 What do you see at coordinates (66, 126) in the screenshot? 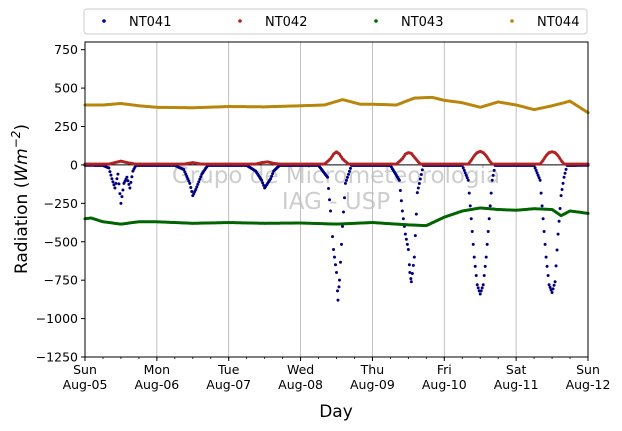
I see `y-tick-label: 250` at bounding box center [66, 126].